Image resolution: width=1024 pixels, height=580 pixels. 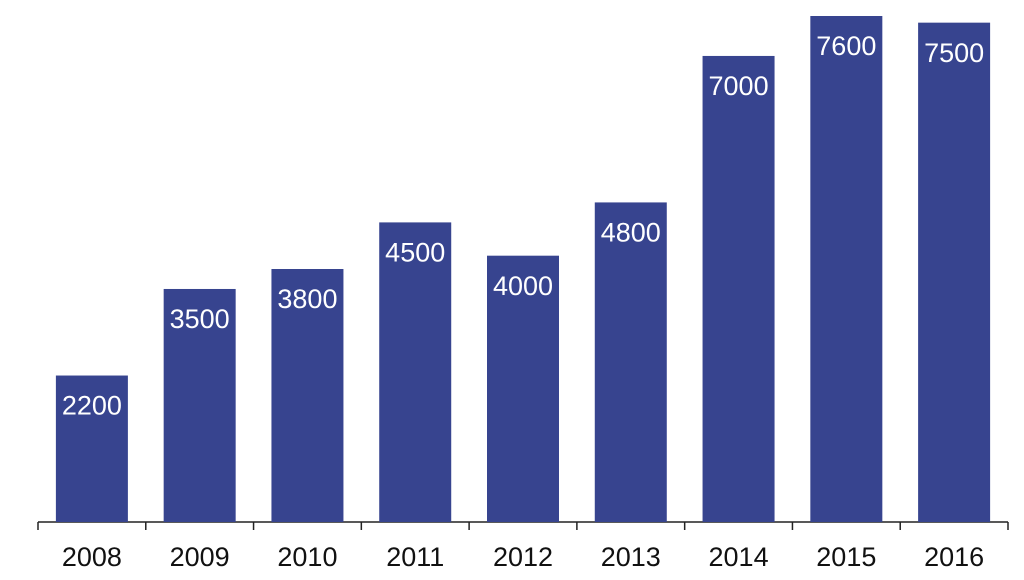 I want to click on x-tick-label: 2013, so click(x=631, y=557).